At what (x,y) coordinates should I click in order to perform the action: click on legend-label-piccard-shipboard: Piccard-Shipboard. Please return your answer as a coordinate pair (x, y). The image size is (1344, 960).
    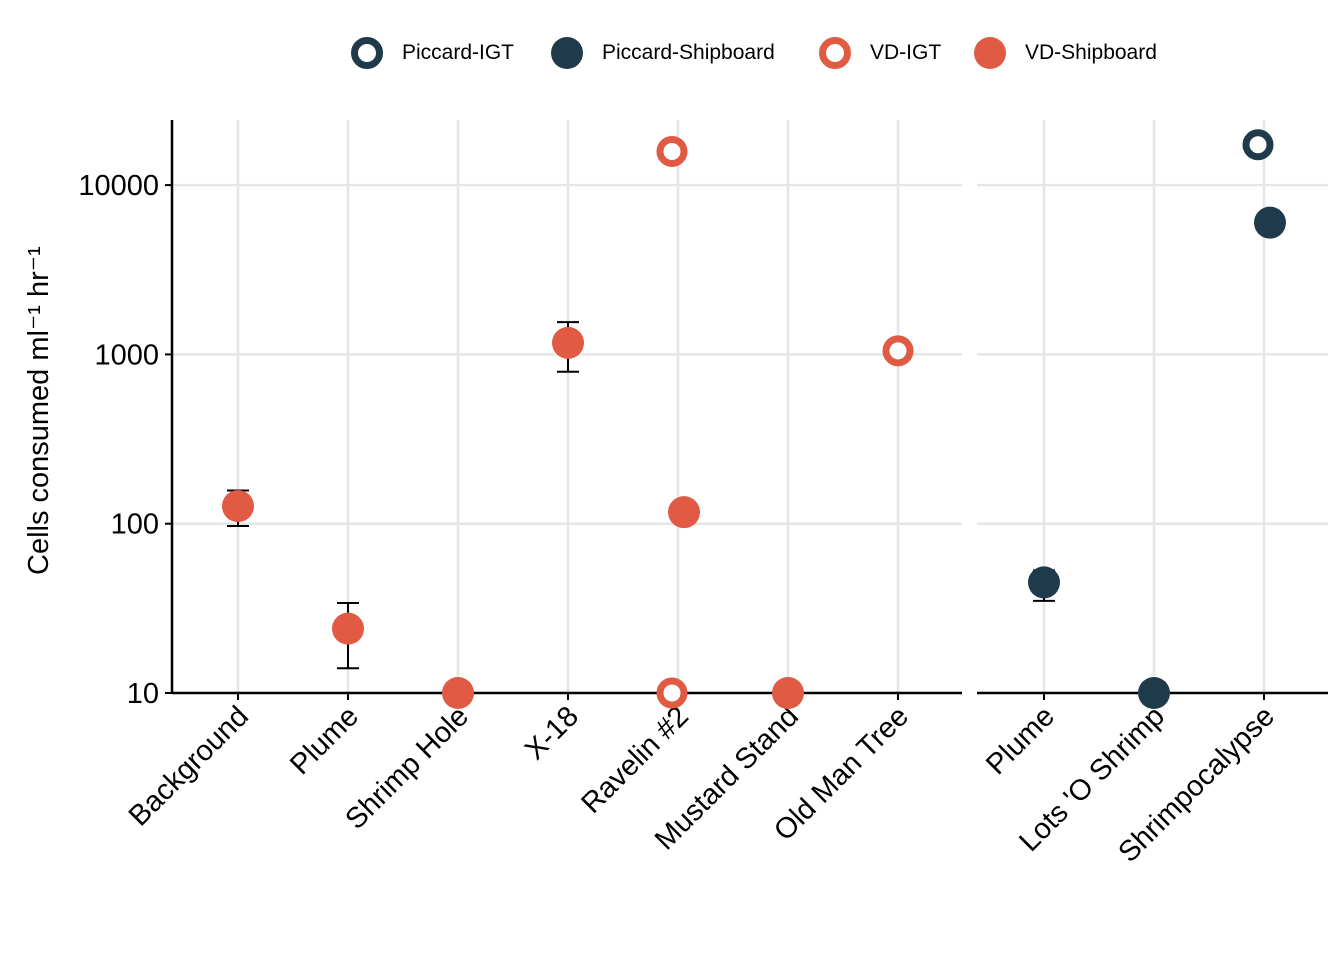
    Looking at the image, I should click on (688, 52).